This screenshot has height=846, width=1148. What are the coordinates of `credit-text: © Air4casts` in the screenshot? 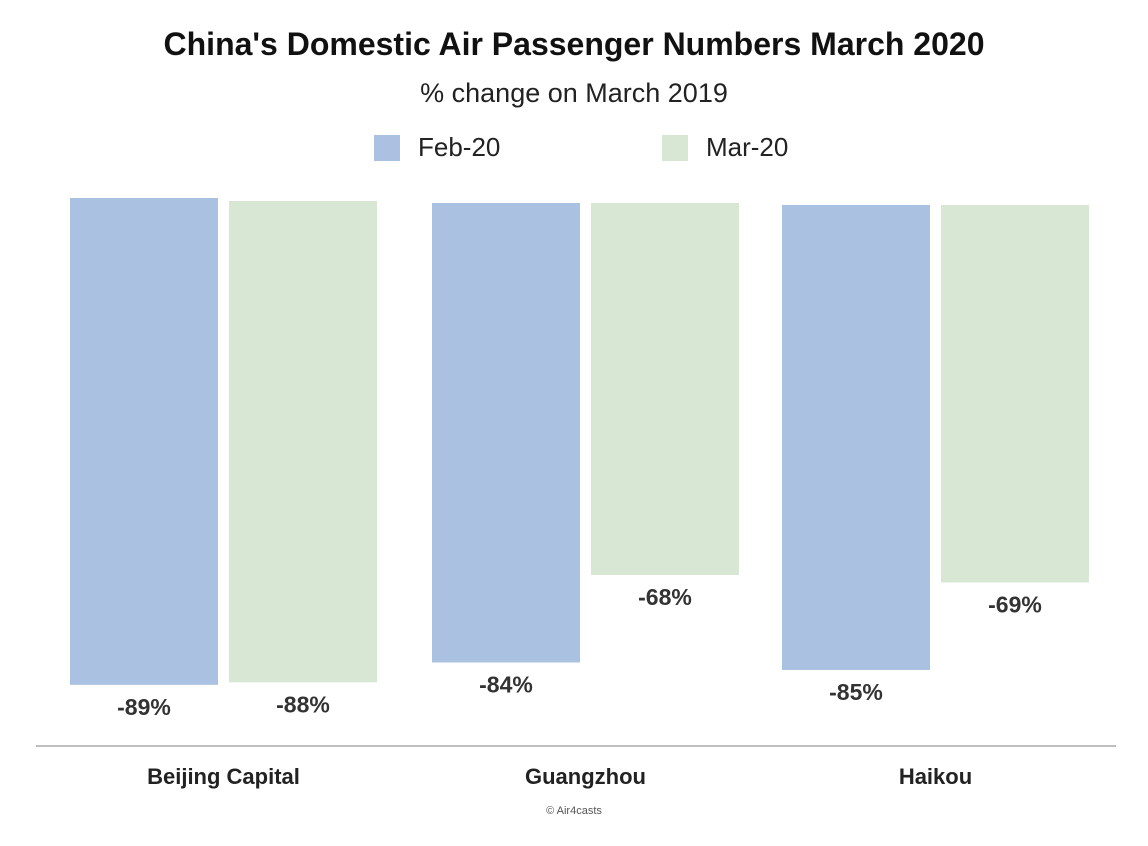 It's located at (574, 811).